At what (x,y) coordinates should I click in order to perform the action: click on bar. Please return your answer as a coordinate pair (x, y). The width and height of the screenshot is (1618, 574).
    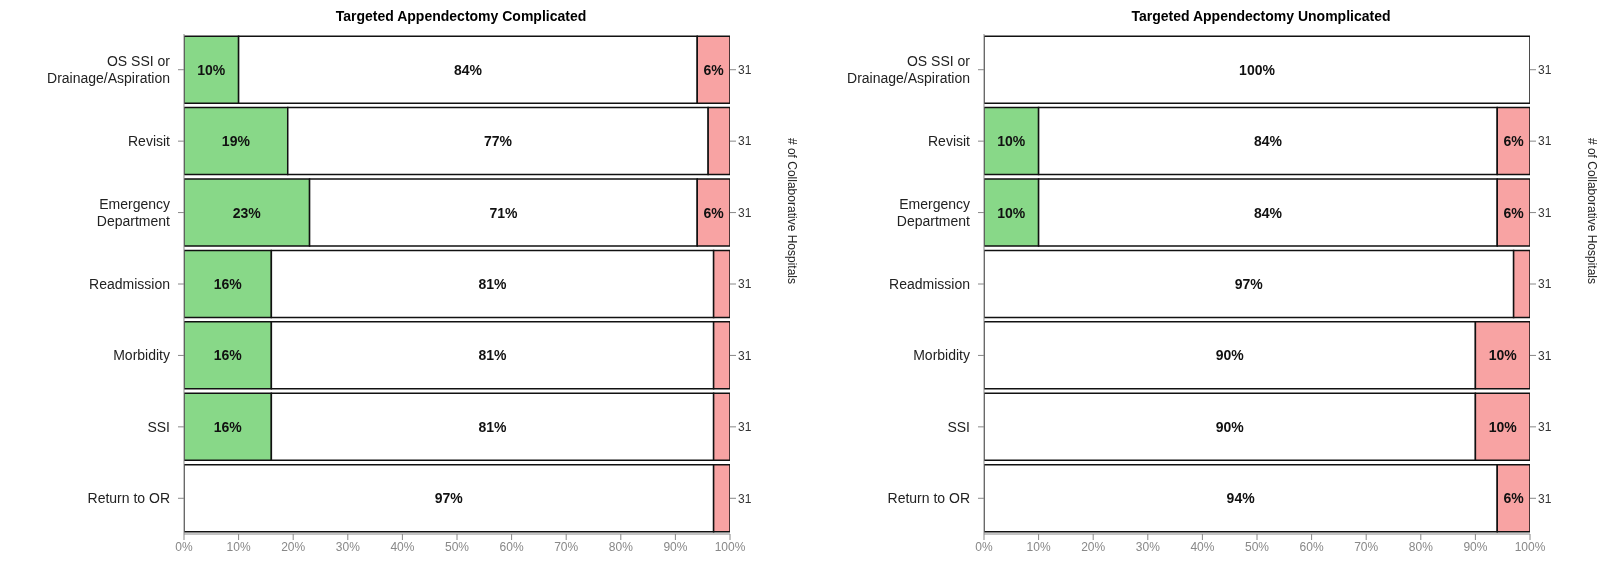
    Looking at the image, I should click on (1257, 69).